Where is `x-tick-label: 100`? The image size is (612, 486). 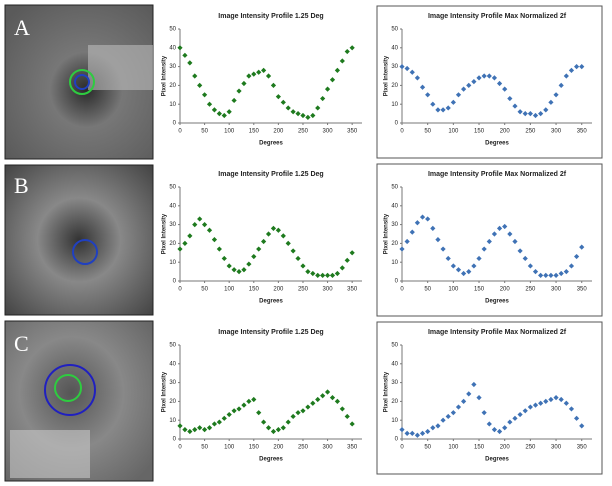 x-tick-label: 100 is located at coordinates (229, 132).